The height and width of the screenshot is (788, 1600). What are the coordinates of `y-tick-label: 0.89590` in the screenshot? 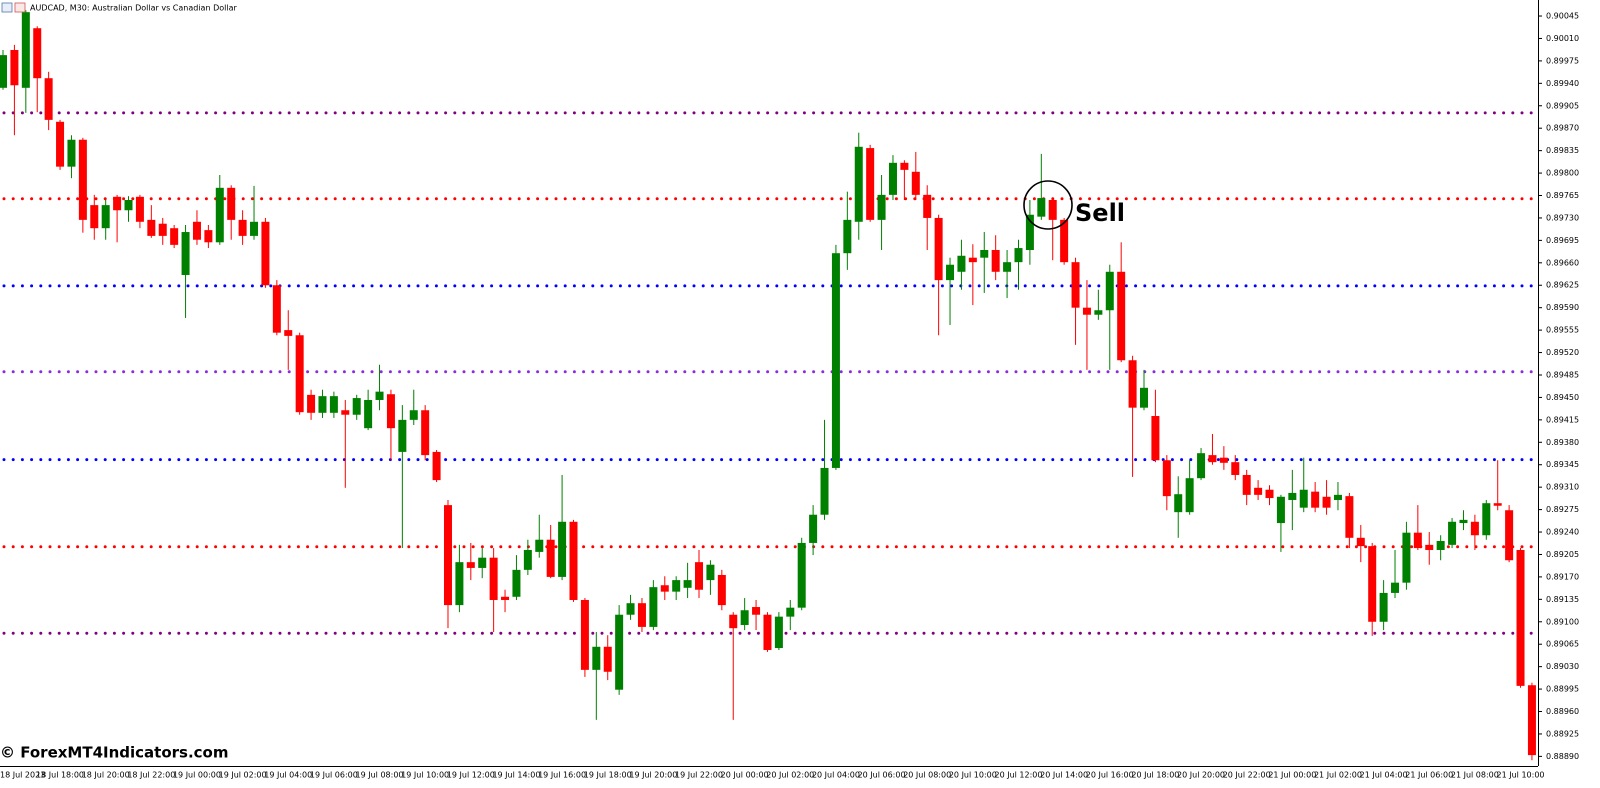 It's located at (1562, 307).